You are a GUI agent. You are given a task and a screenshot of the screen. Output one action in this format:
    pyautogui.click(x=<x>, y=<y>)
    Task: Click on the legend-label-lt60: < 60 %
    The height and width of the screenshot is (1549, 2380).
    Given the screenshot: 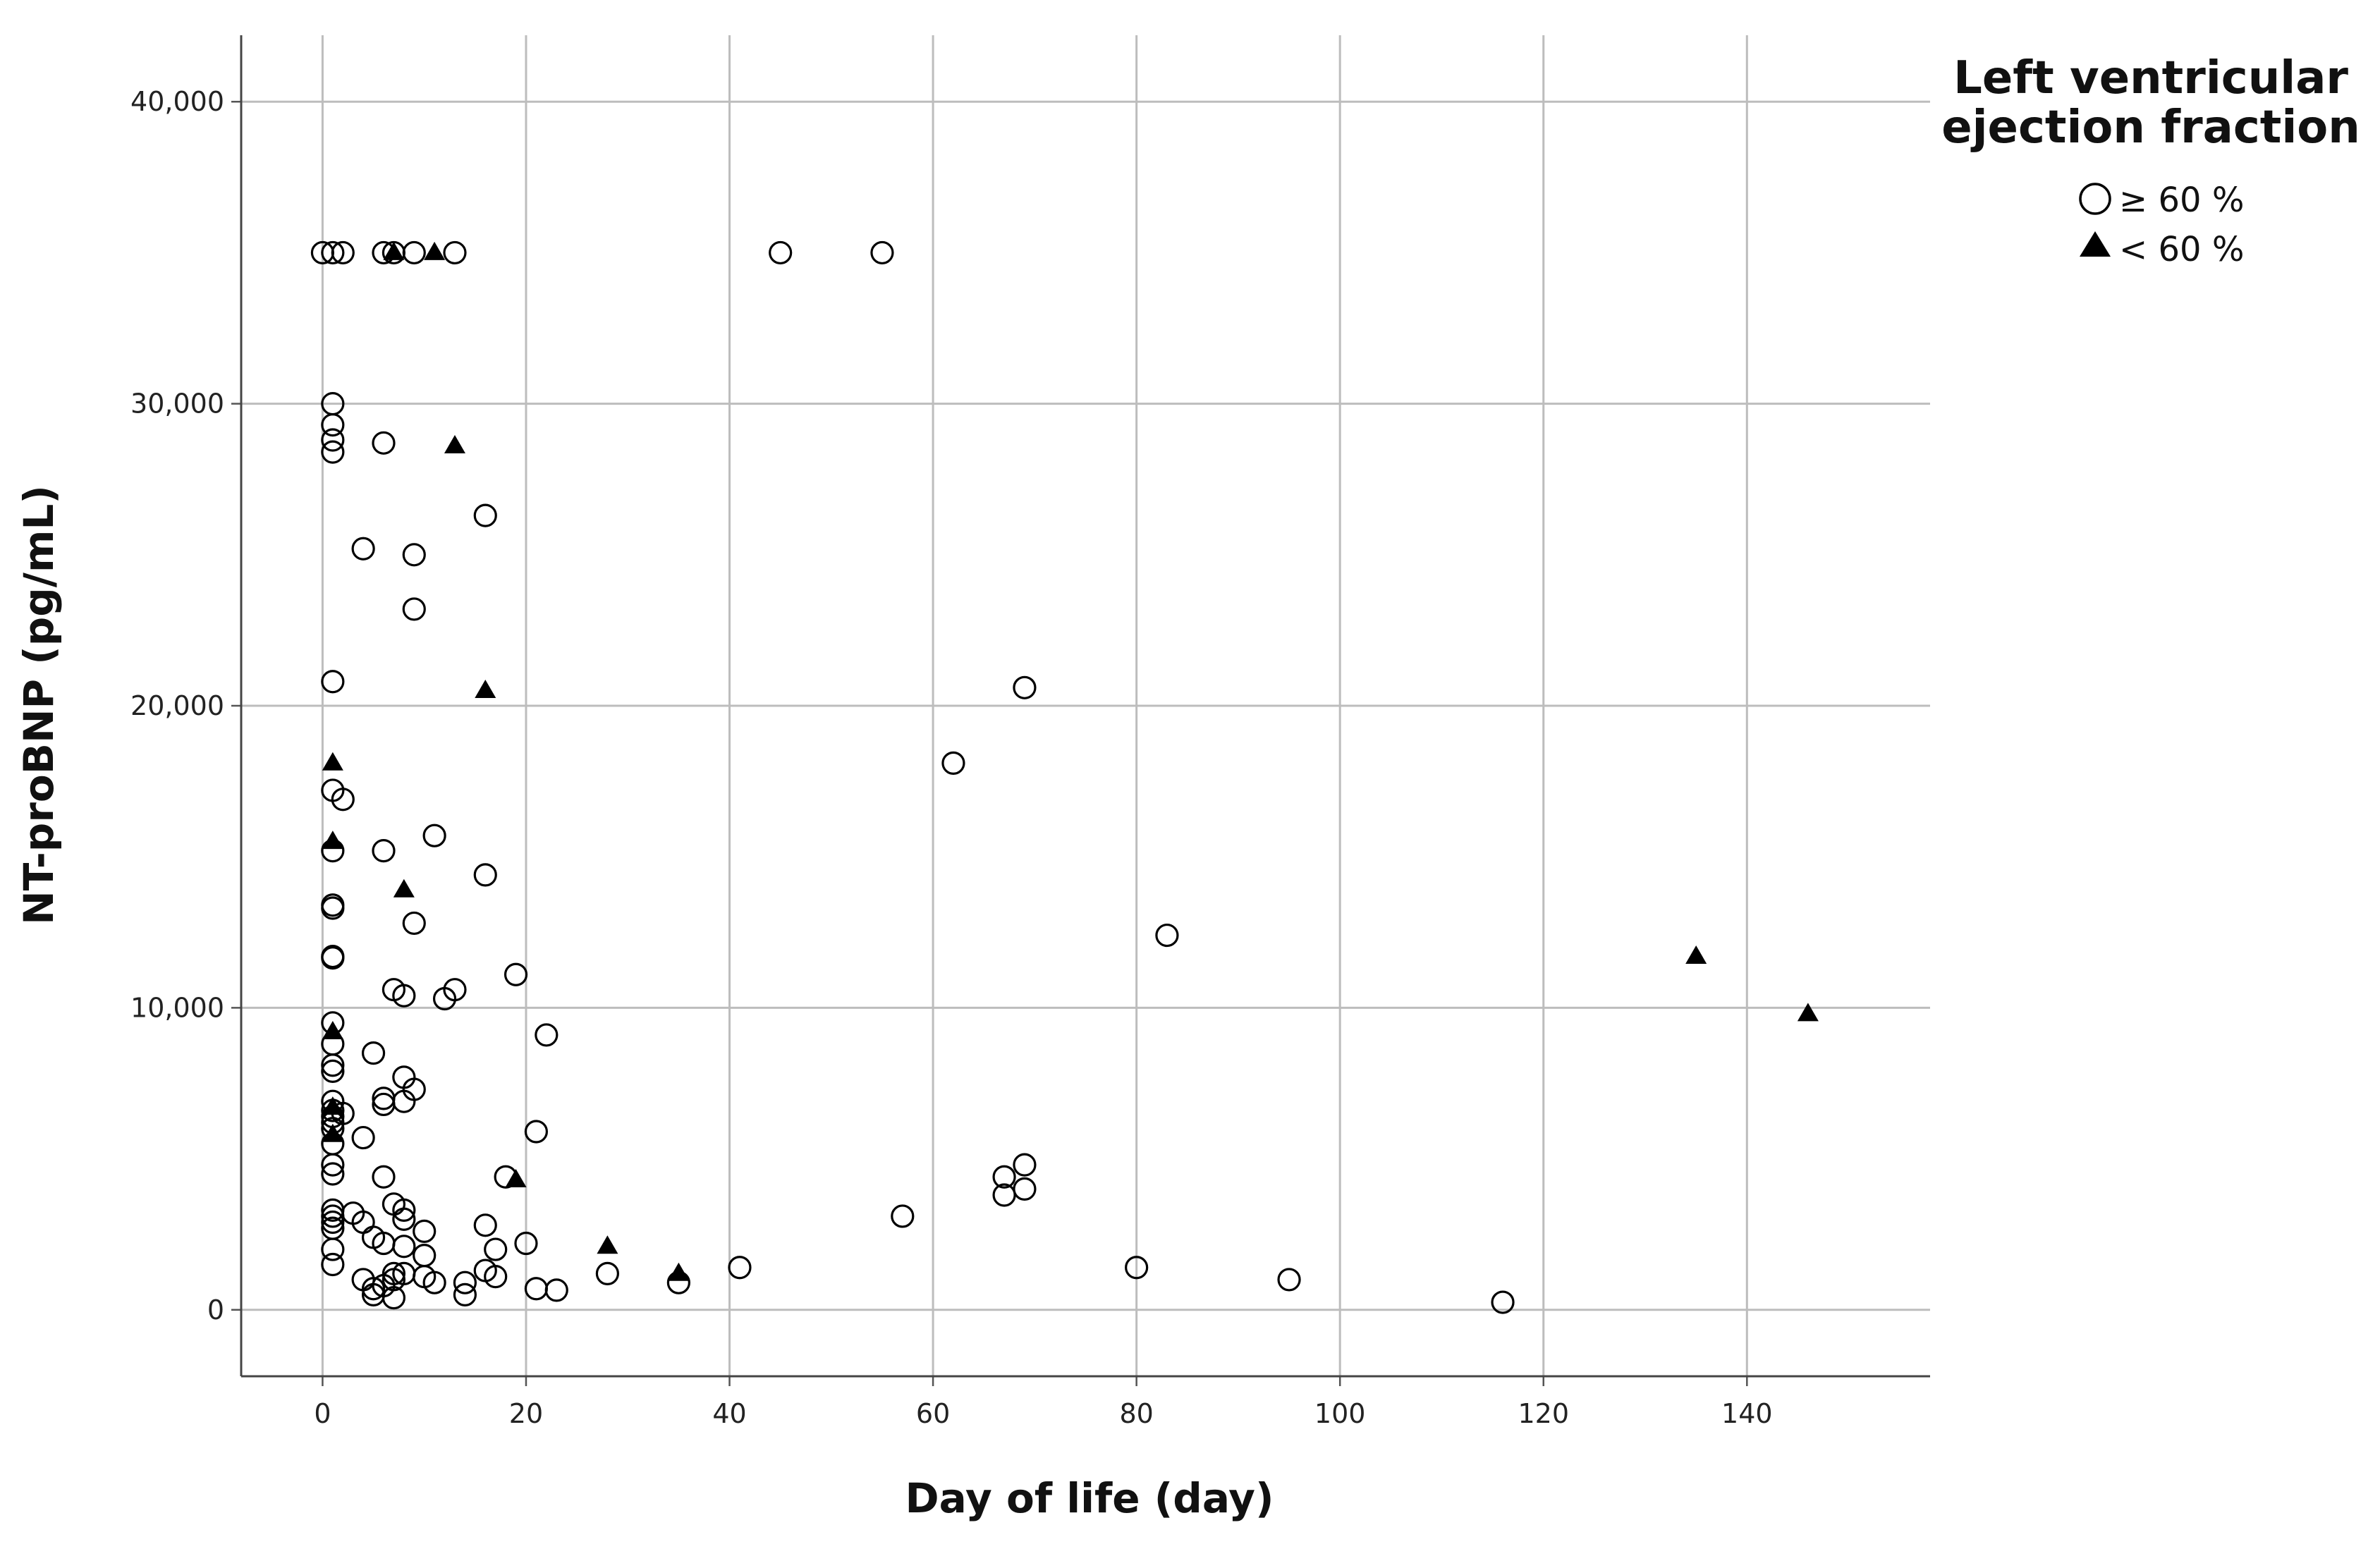 What is the action you would take?
    pyautogui.click(x=2181, y=250)
    